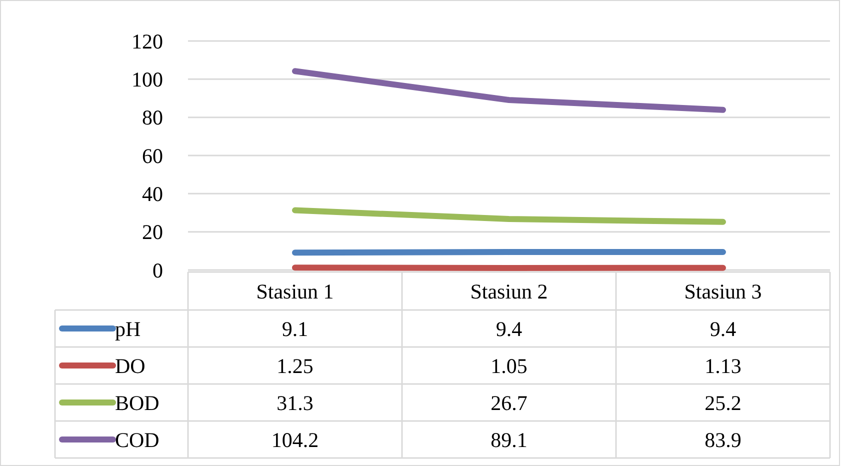  Describe the element at coordinates (152, 232) in the screenshot. I see `y-tick-label: 20` at that location.